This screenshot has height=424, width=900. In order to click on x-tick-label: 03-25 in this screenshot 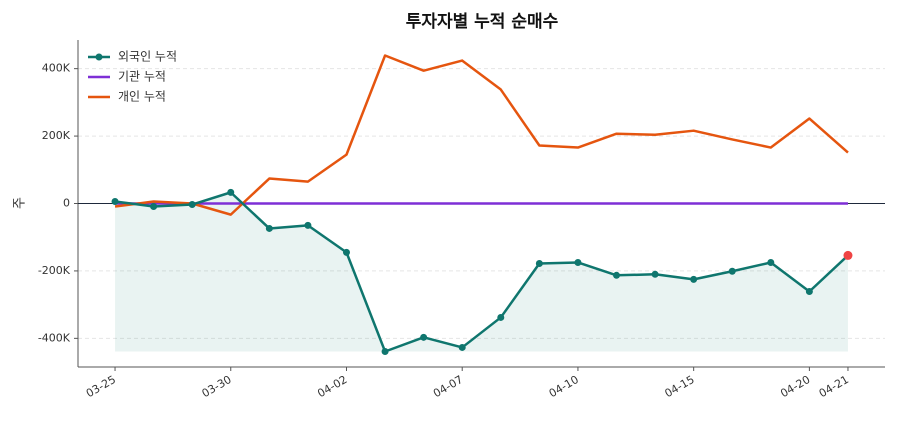, I will do `click(101, 386)`.